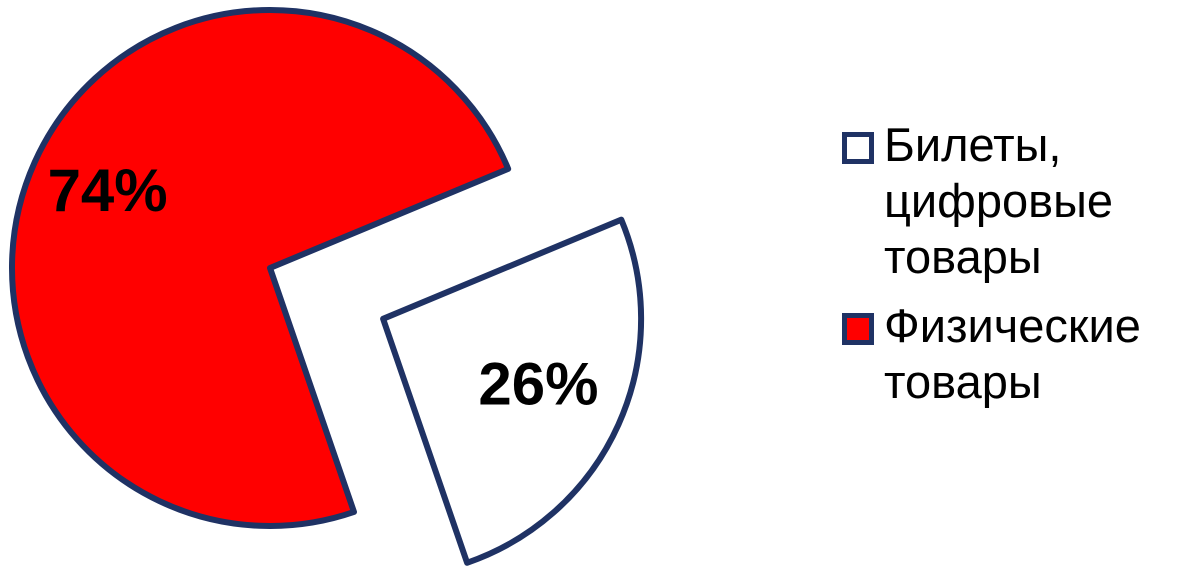 This screenshot has height=566, width=1179. I want to click on pie-slice-tickets, so click(512, 391).